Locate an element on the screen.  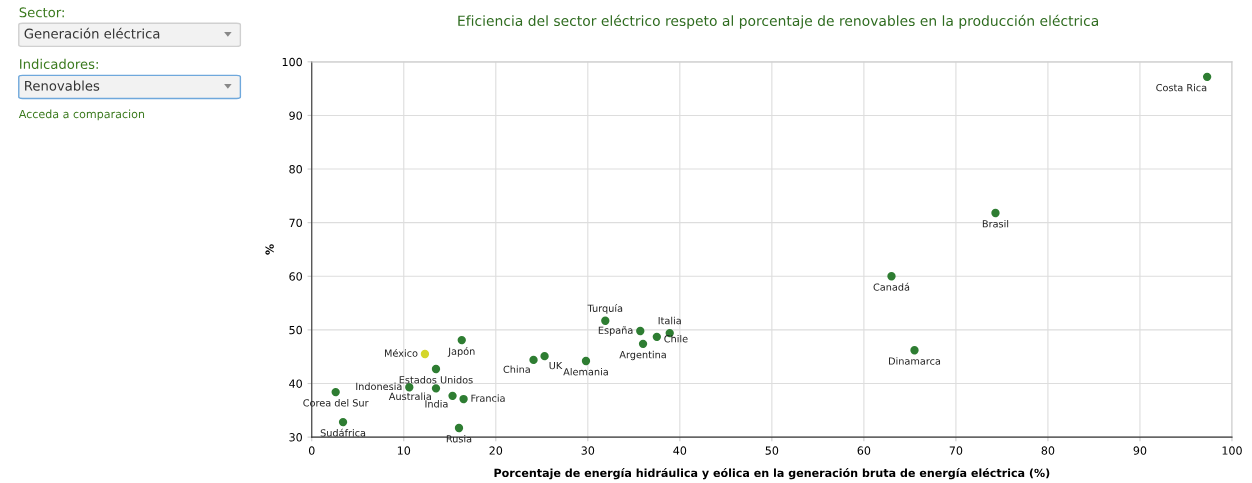
series-label: Sudáfrica is located at coordinates (343, 432).